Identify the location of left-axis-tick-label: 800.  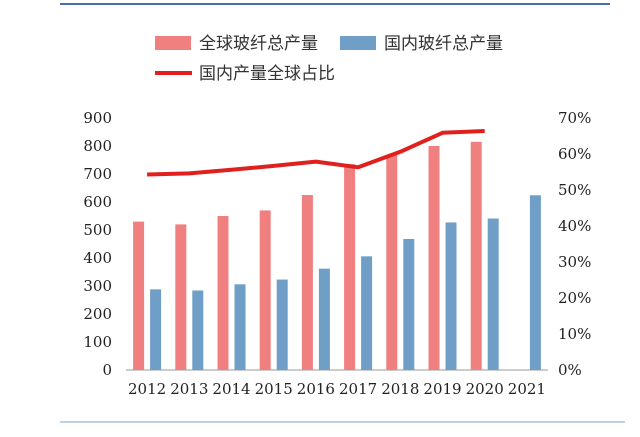
(97, 146).